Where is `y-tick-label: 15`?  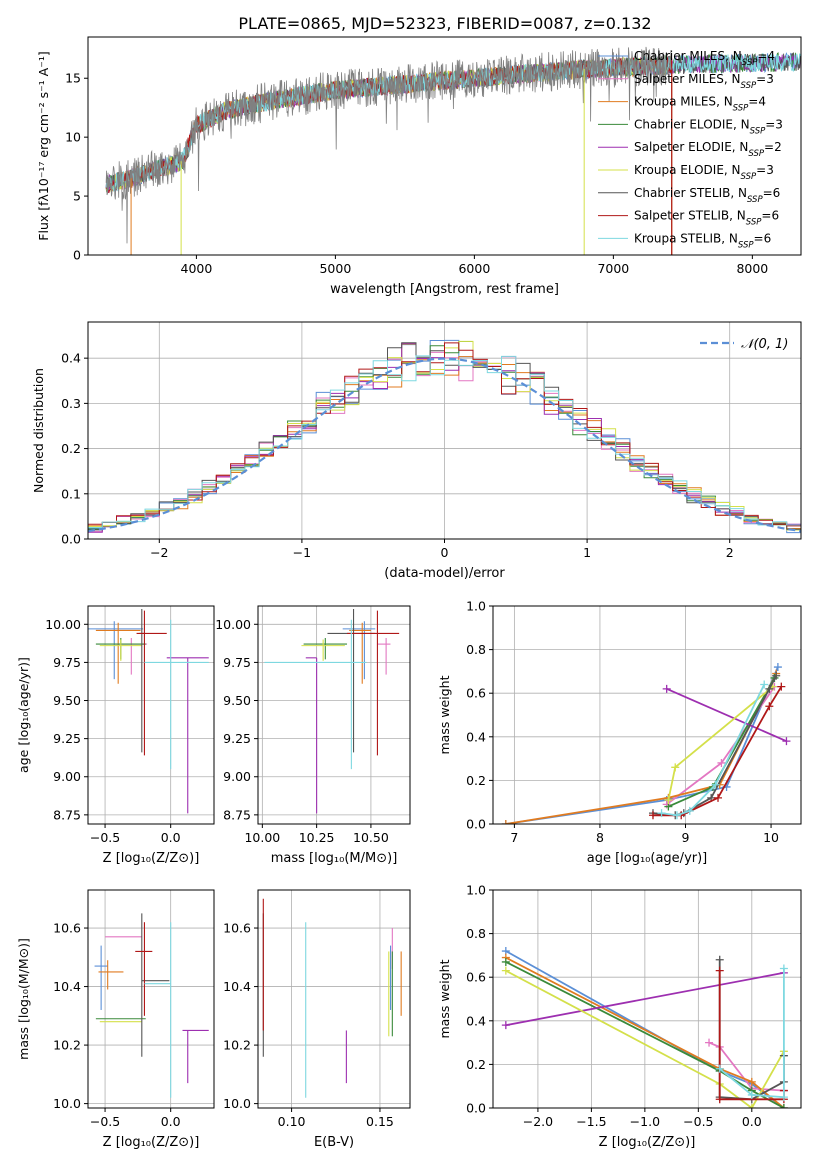 y-tick-label: 15 is located at coordinates (73, 78).